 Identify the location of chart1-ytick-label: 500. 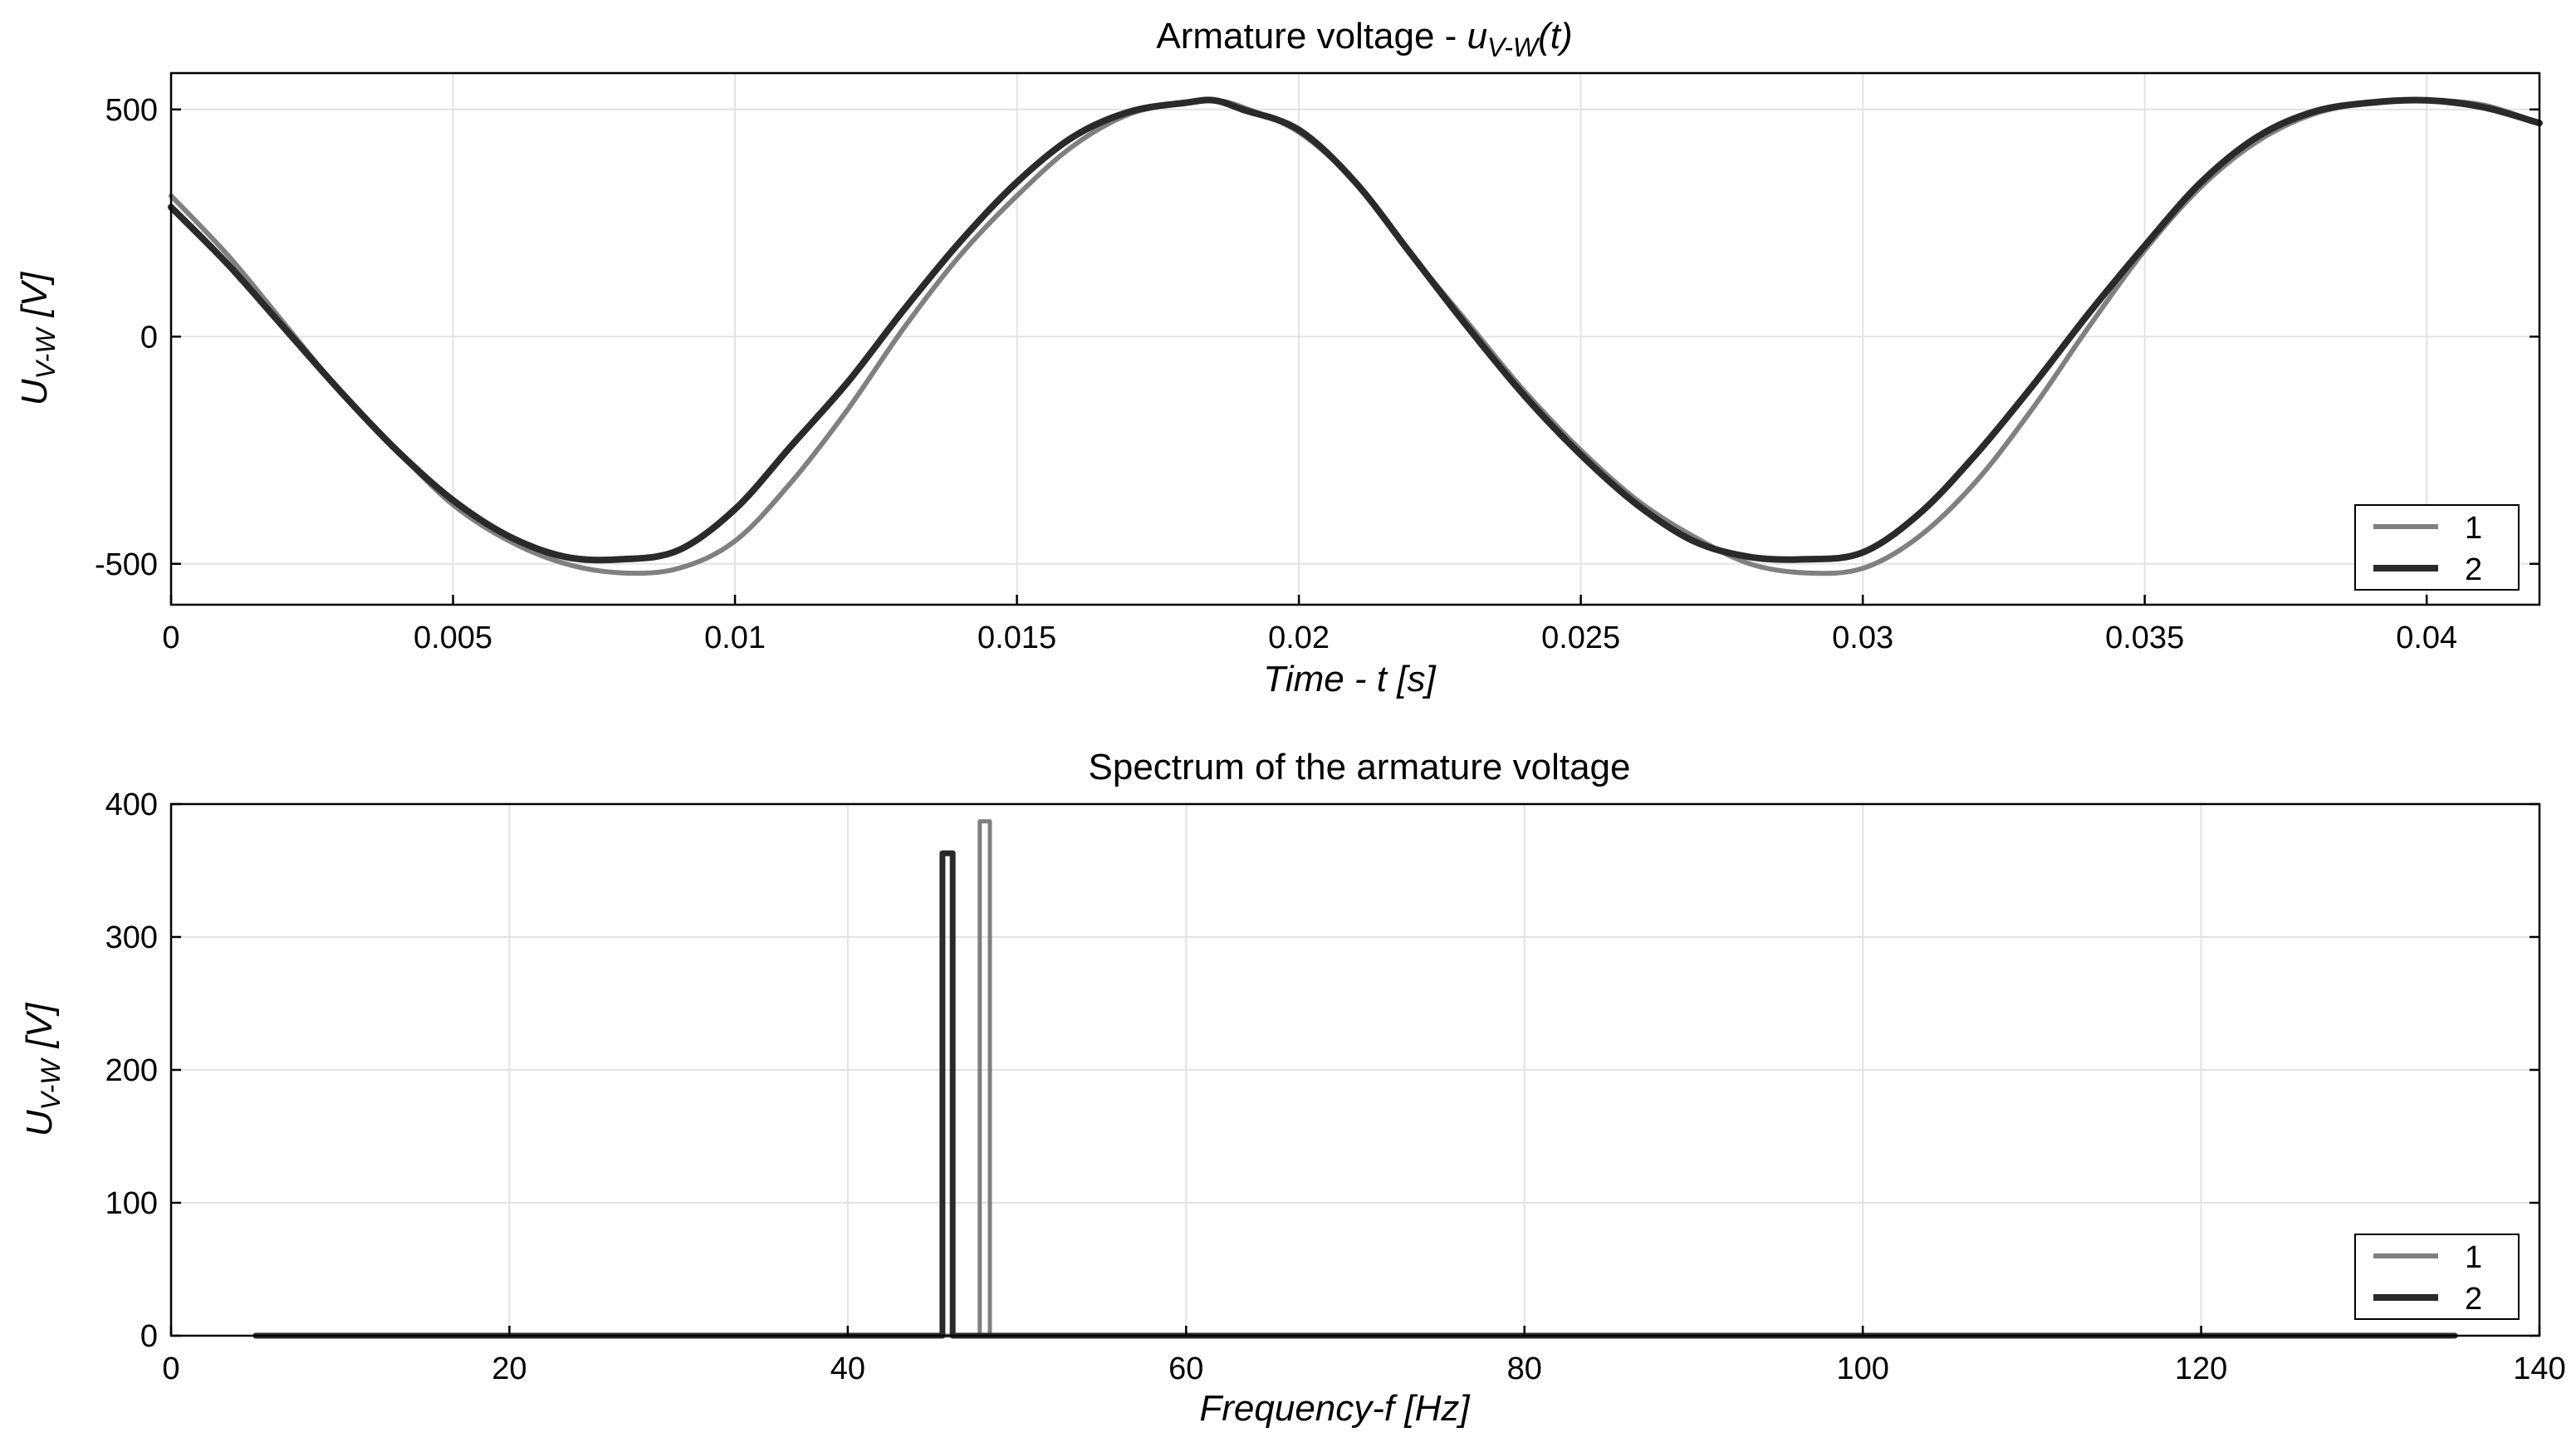
(131, 110).